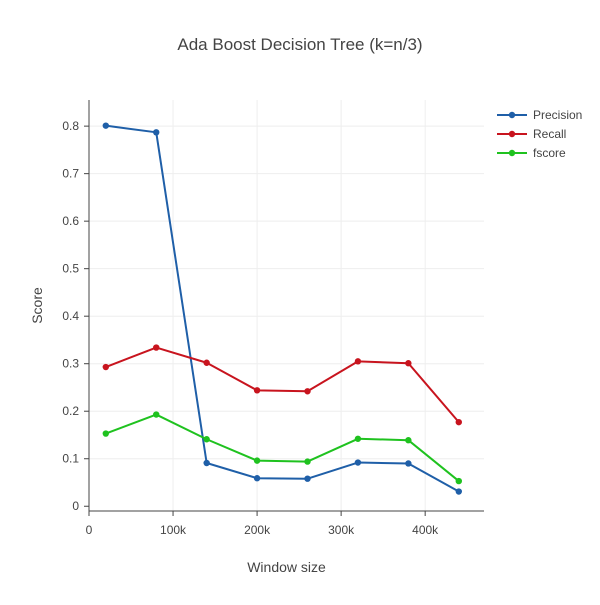 The width and height of the screenshot is (600, 605). Describe the element at coordinates (70, 126) in the screenshot. I see `y-tick-label: 0.8` at that location.